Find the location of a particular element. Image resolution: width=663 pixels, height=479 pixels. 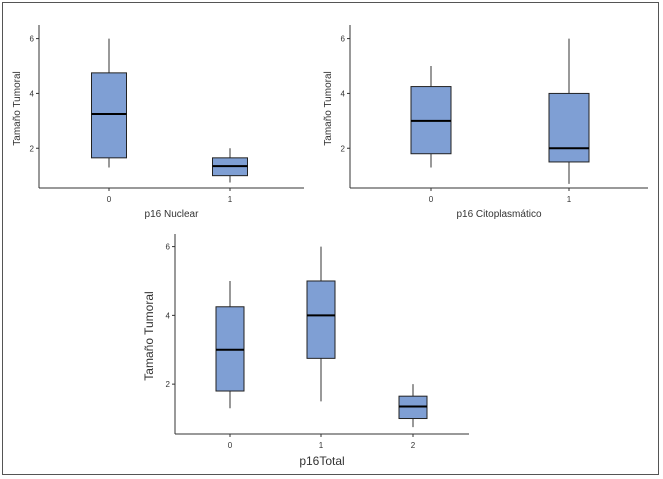

x-axis-title: p16Total is located at coordinates (321, 461).